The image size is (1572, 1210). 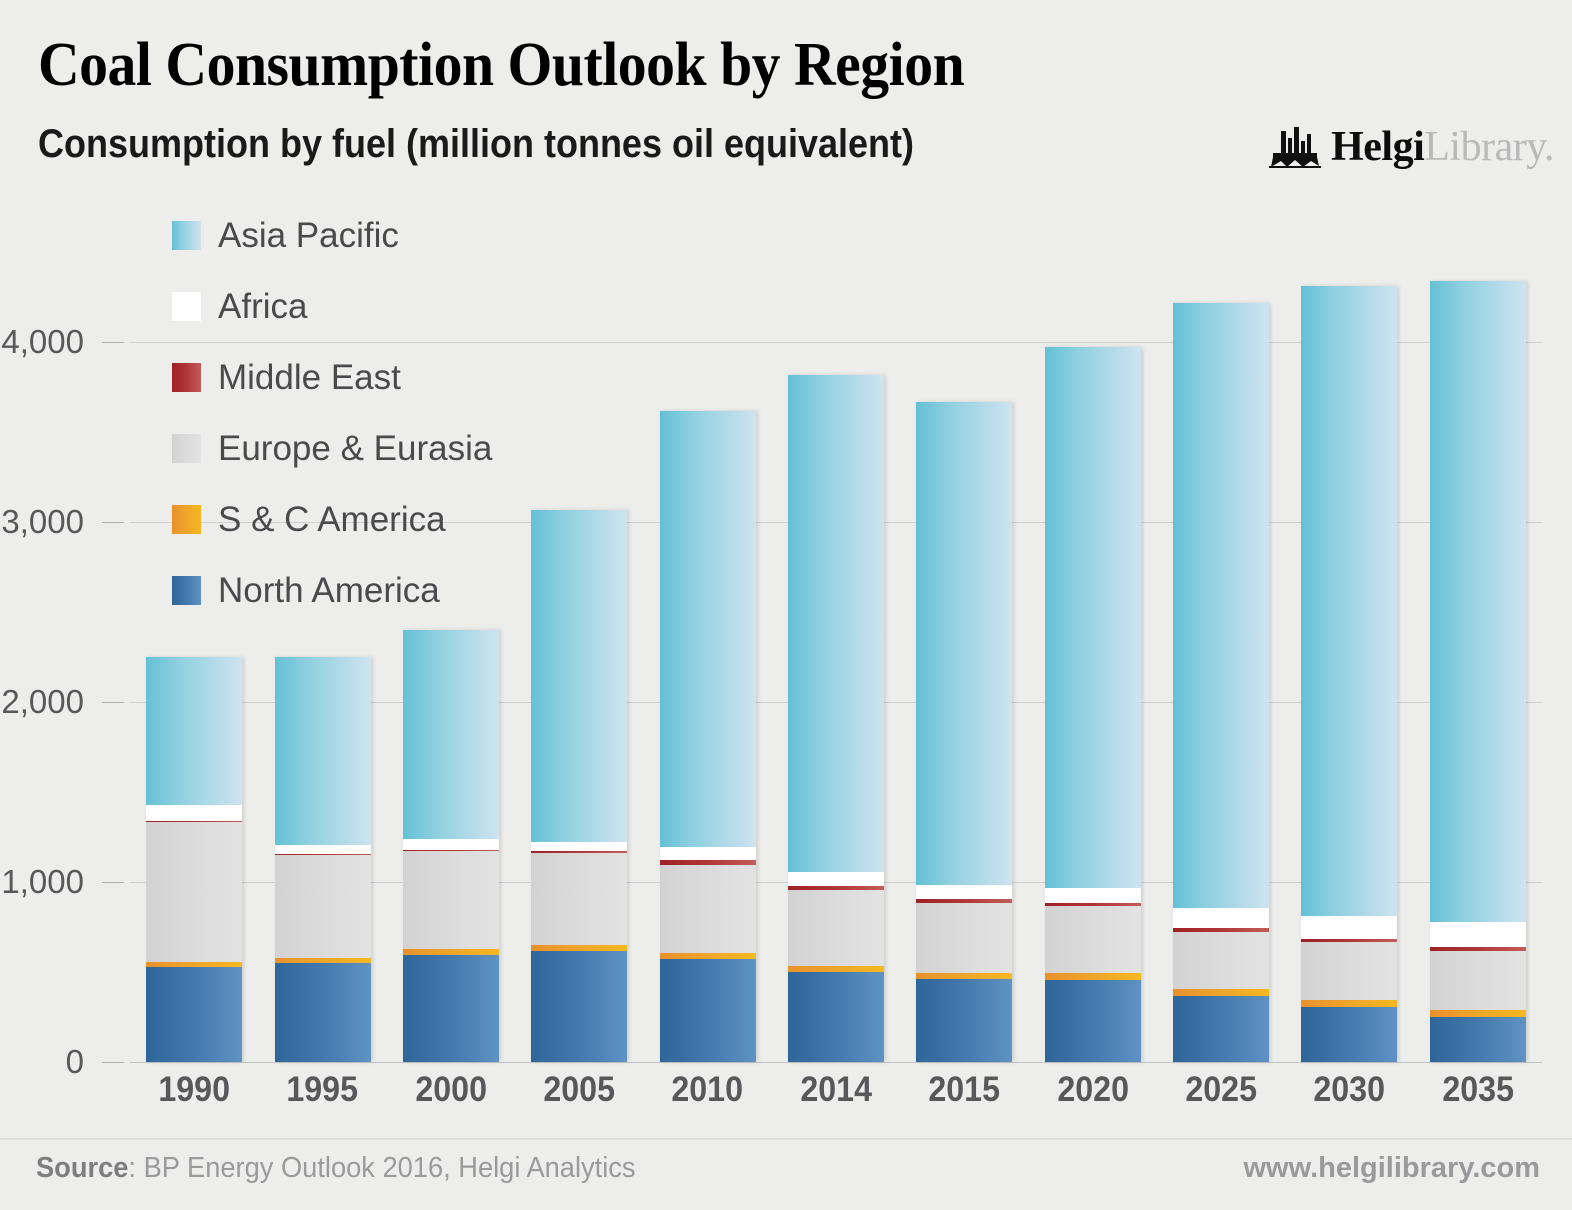 What do you see at coordinates (1477, 1089) in the screenshot?
I see `x-axis-label-2035: 2035` at bounding box center [1477, 1089].